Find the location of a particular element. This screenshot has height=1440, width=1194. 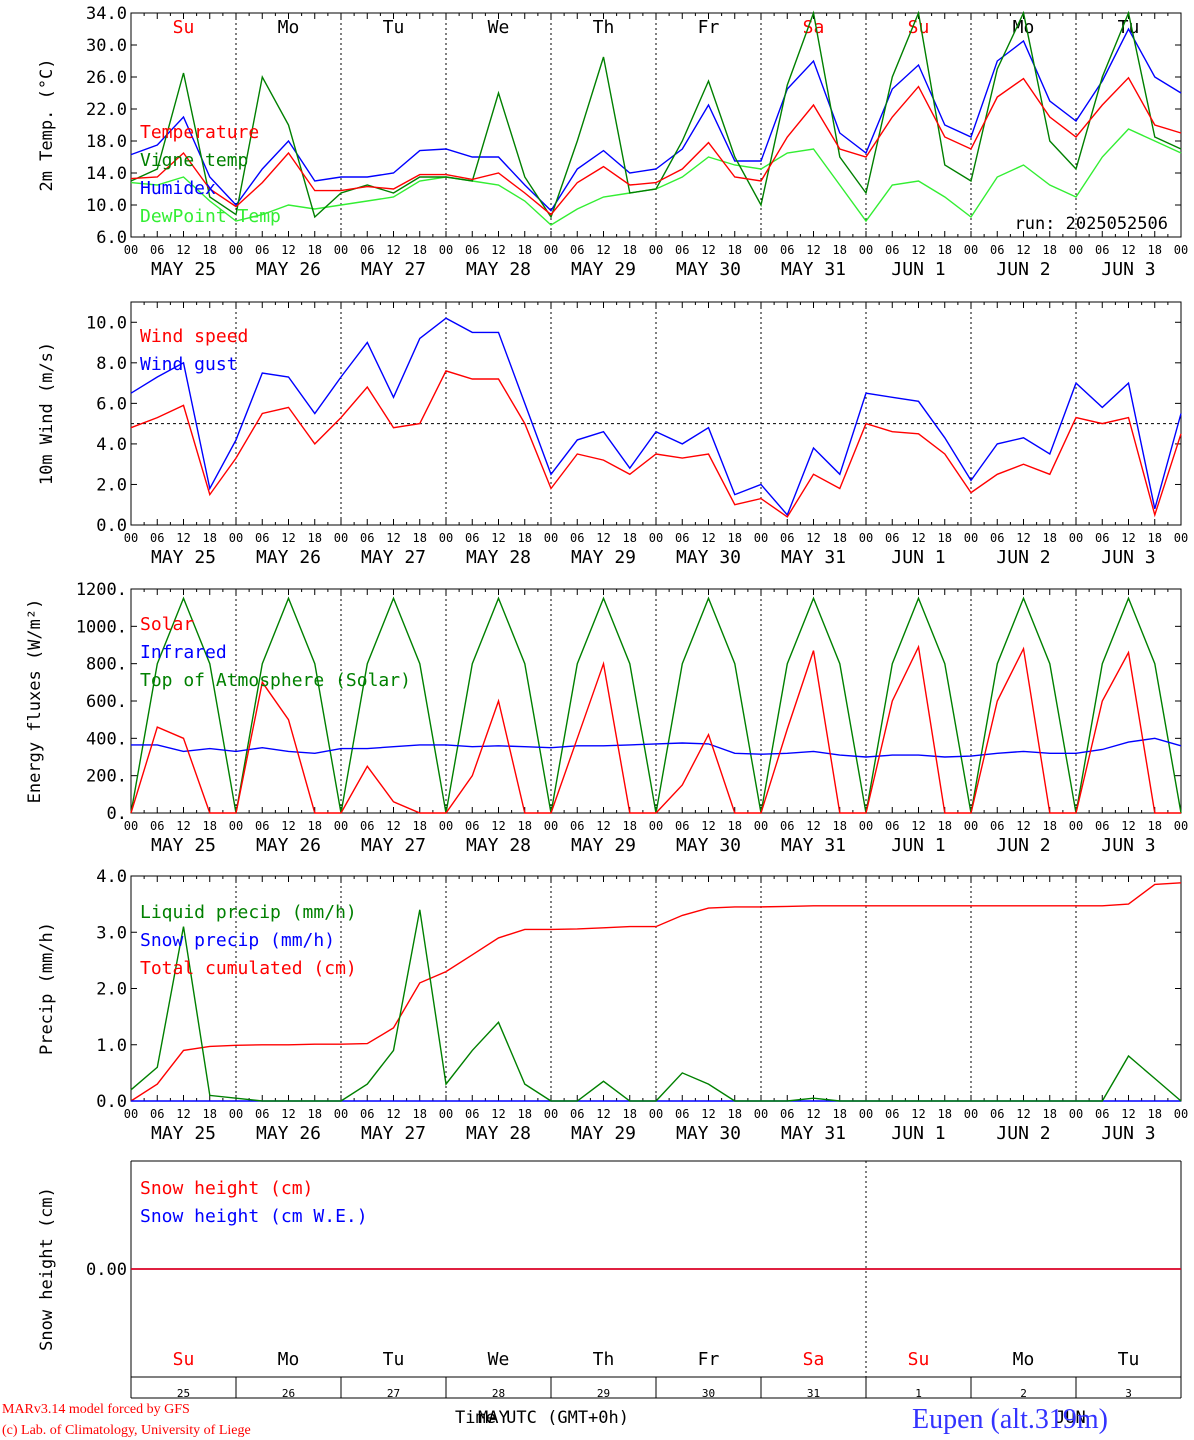

y-axis-label: 10m Wind (m/s) is located at coordinates (47, 413).